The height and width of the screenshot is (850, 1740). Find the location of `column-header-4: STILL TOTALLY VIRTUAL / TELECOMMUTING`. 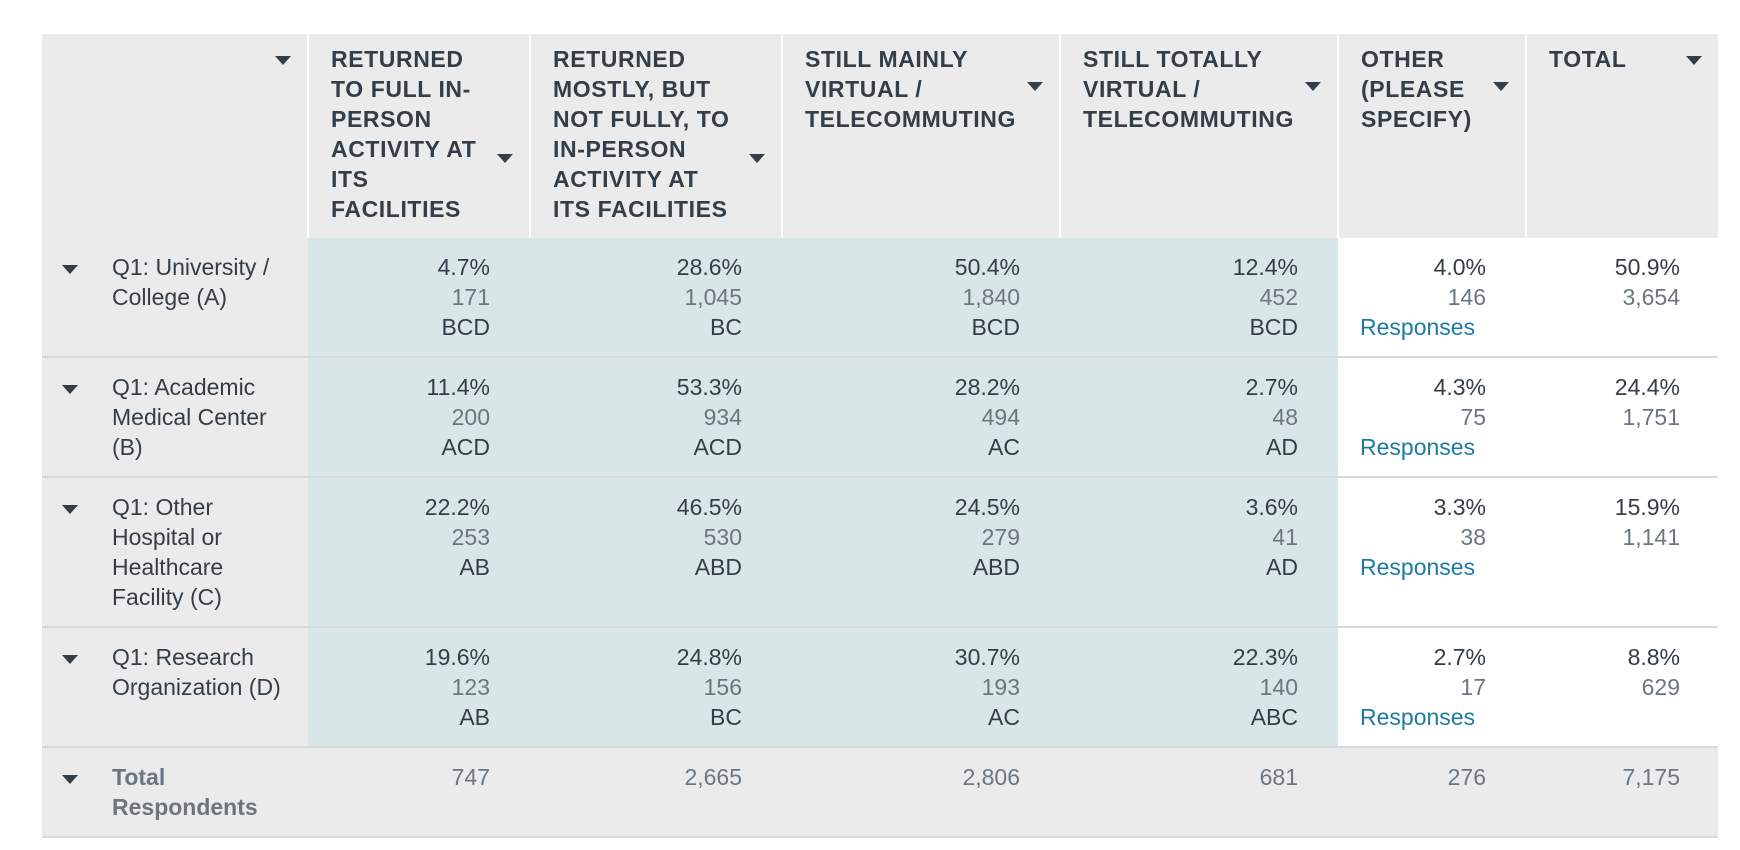

column-header-4: STILL TOTALLY VIRTUAL / TELECOMMUTING is located at coordinates (1198, 136).